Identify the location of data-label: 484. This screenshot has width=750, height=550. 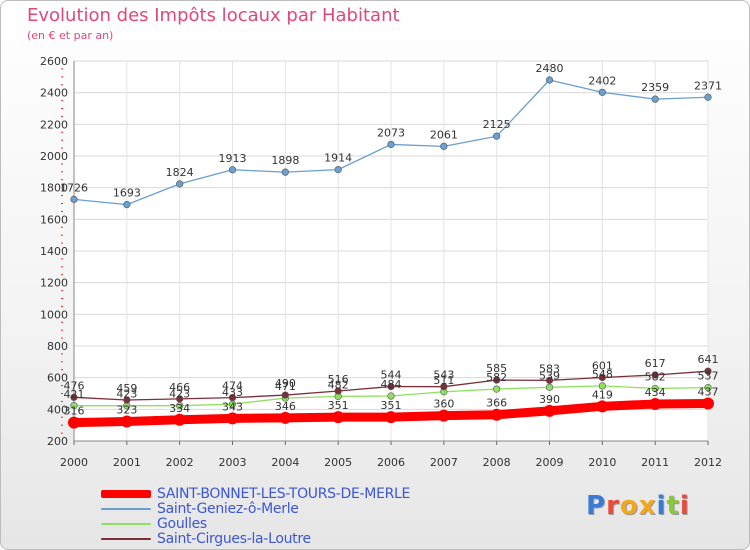
(391, 384).